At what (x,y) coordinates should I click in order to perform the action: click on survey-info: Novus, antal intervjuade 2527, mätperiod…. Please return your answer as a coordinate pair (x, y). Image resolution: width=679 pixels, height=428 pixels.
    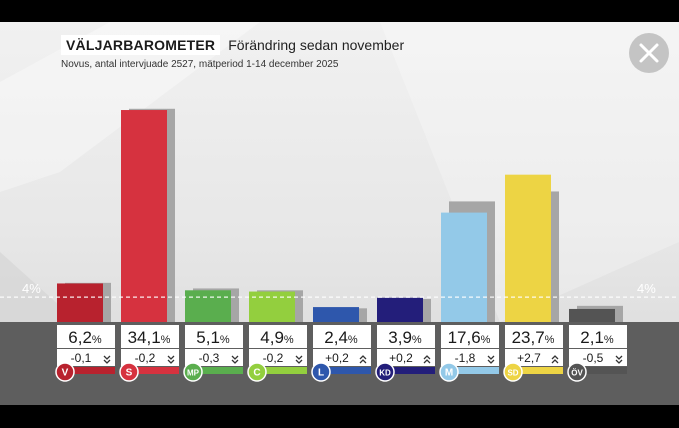
    Looking at the image, I should click on (200, 64).